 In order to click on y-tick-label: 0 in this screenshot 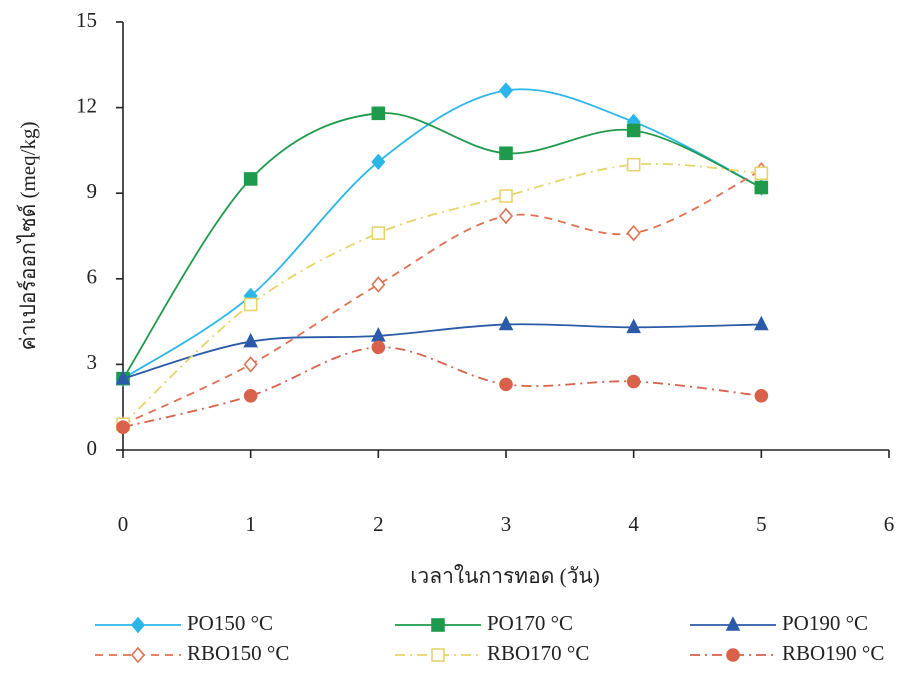, I will do `click(92, 448)`.